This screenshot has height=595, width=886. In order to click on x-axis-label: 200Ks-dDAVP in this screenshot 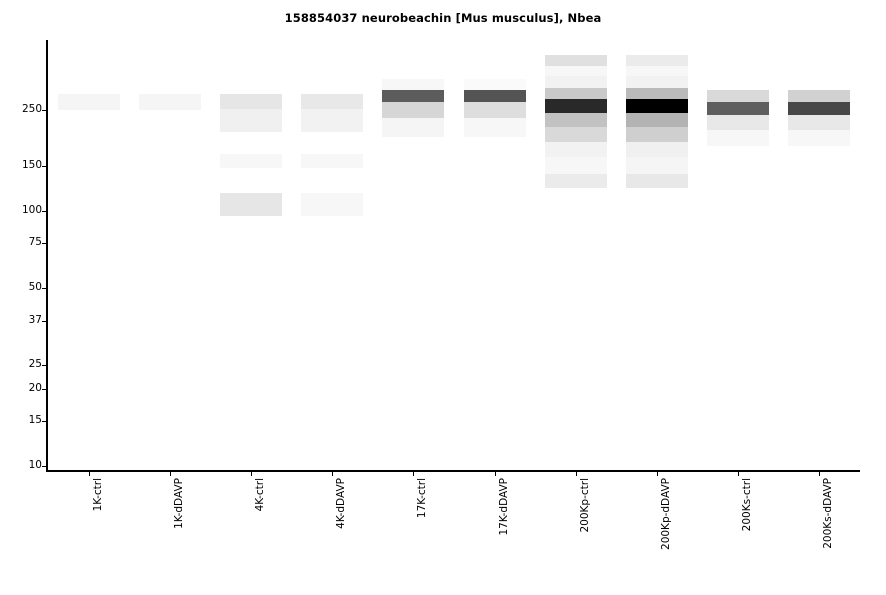, I will do `click(828, 513)`.